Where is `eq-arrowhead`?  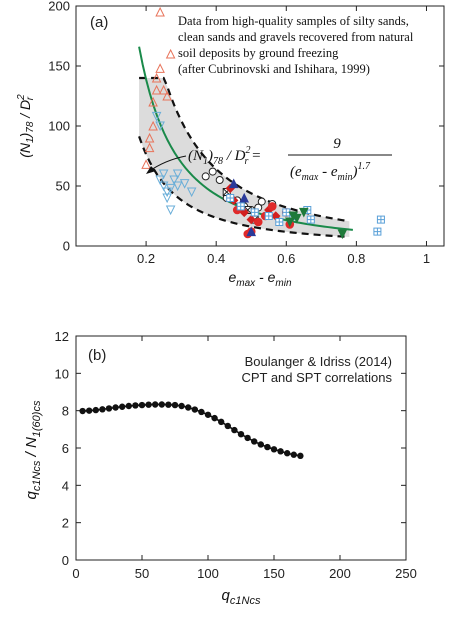 eq-arrowhead is located at coordinates (151, 170).